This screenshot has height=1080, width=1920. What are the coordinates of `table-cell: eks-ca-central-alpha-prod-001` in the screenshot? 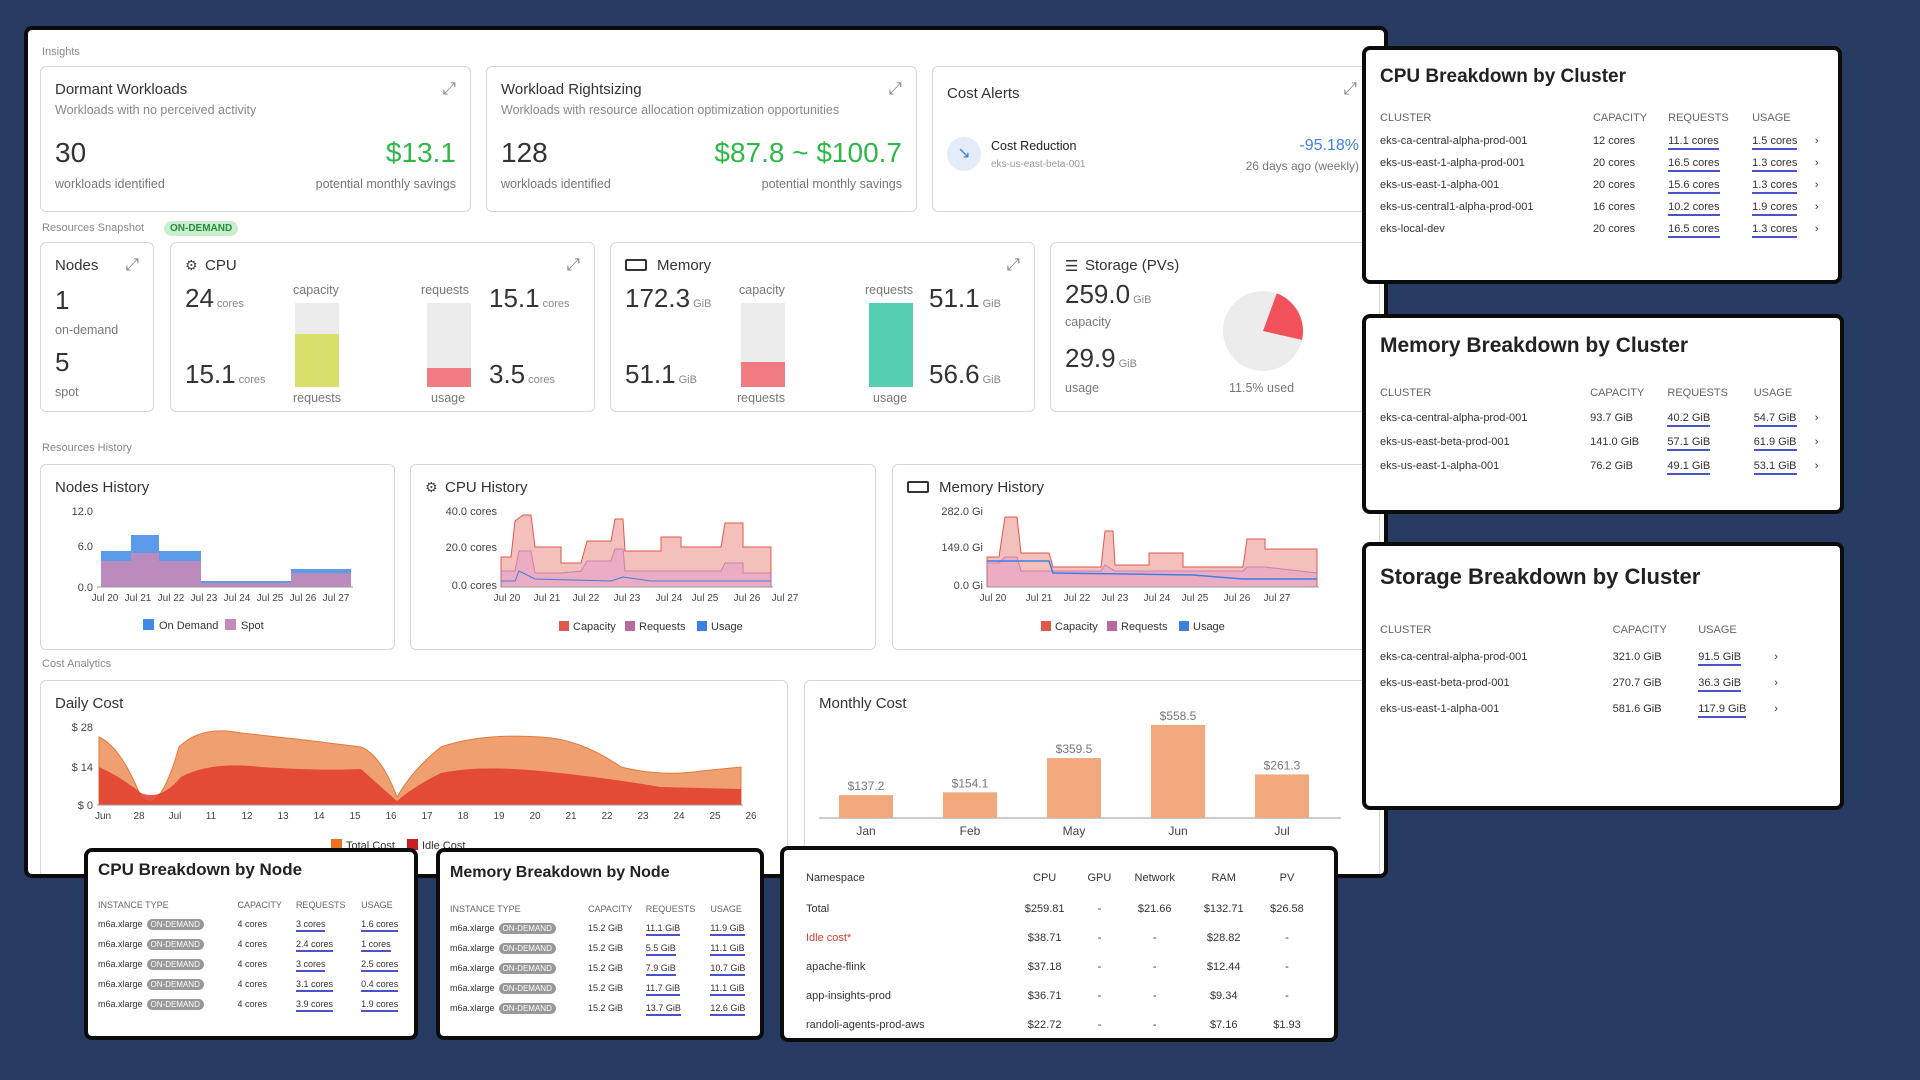 It's located at (1454, 657).